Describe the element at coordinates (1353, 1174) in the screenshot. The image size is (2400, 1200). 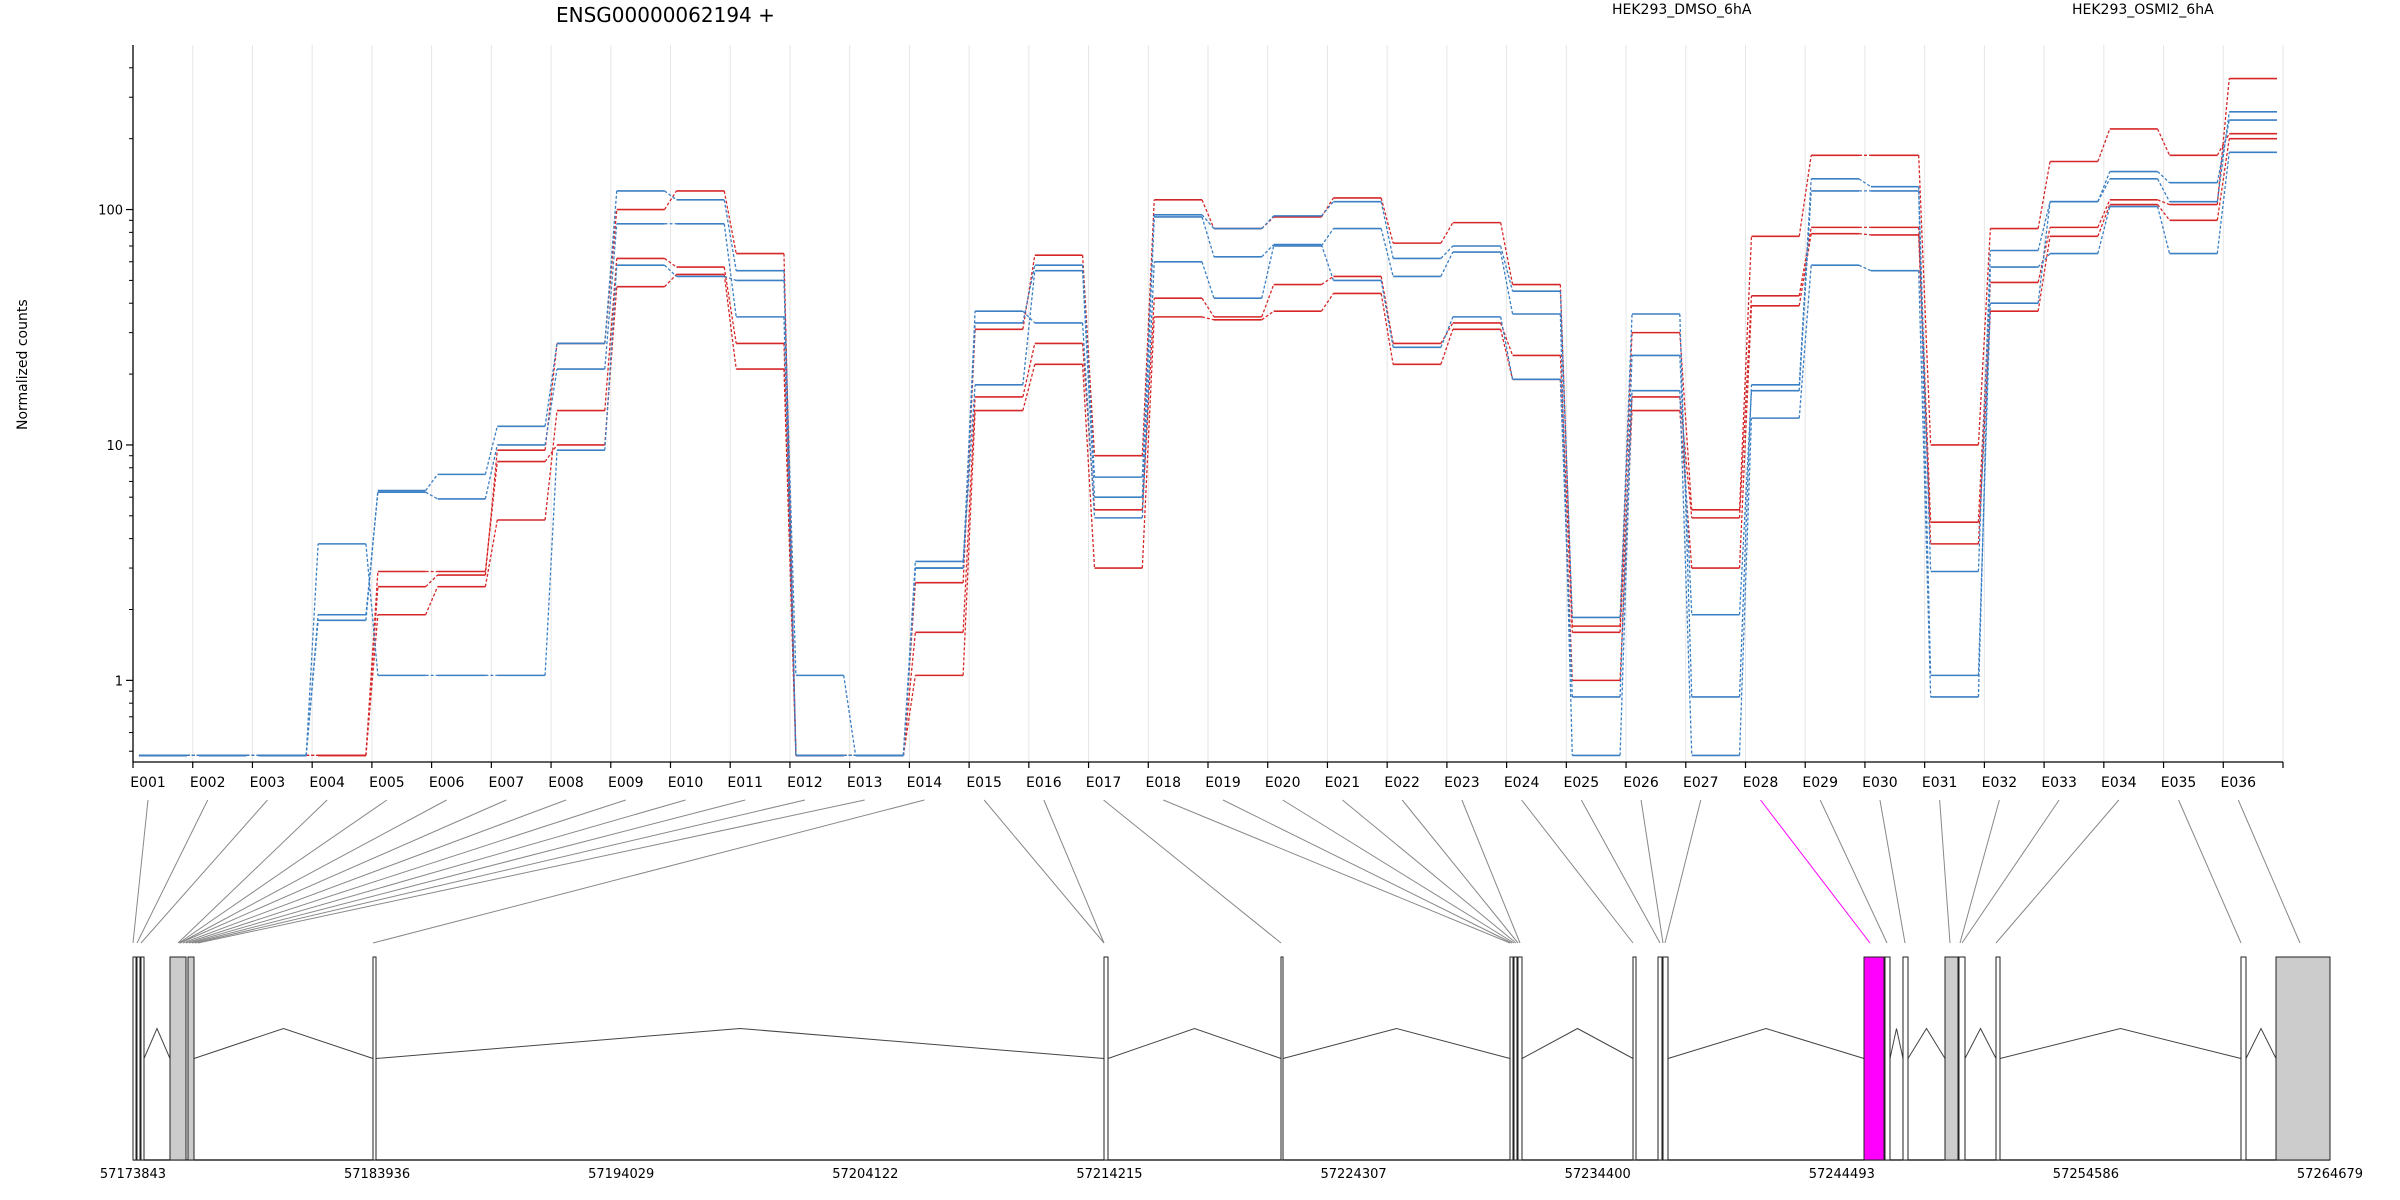
I see `coordinate-tick-label: 57224307` at that location.